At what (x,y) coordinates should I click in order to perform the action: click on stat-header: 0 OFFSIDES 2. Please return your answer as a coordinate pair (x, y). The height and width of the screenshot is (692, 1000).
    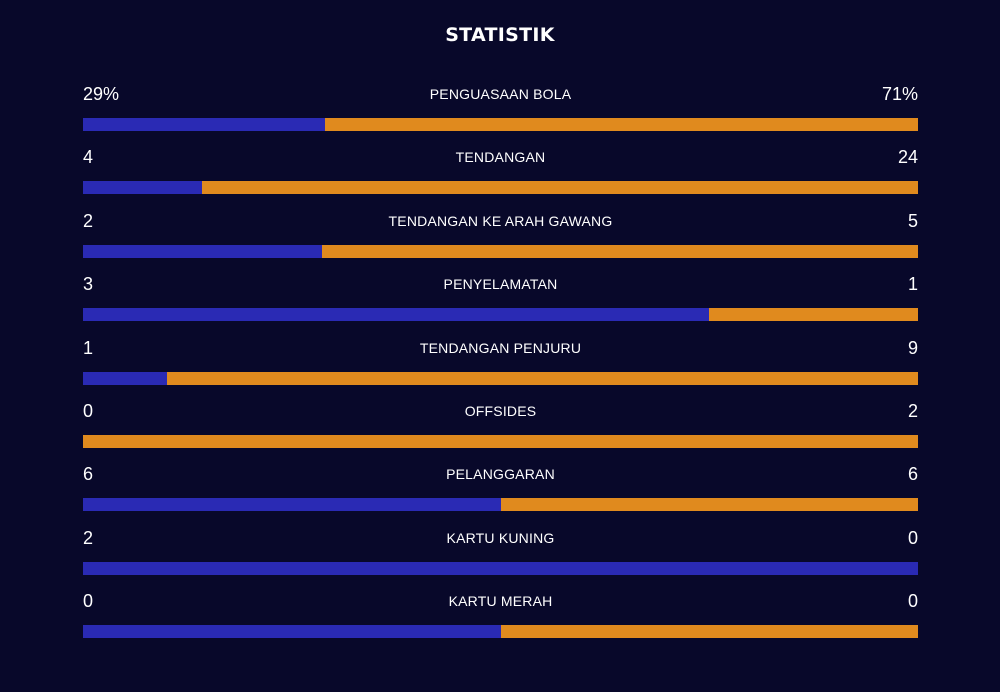
    Looking at the image, I should click on (500, 416).